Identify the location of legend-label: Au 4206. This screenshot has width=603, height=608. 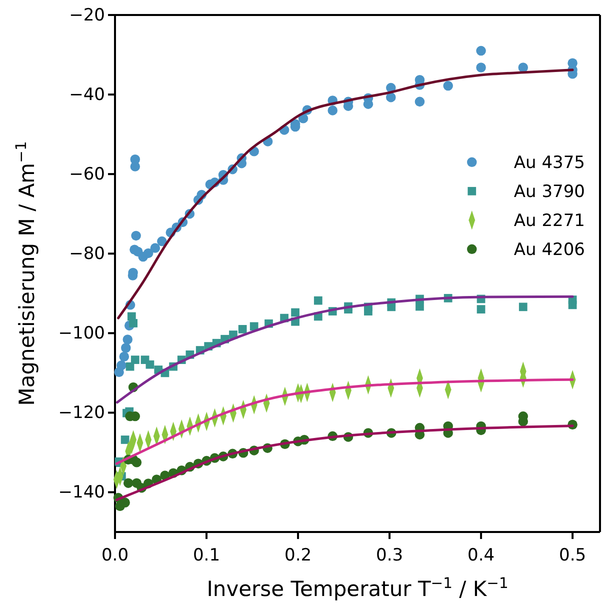
(549, 250).